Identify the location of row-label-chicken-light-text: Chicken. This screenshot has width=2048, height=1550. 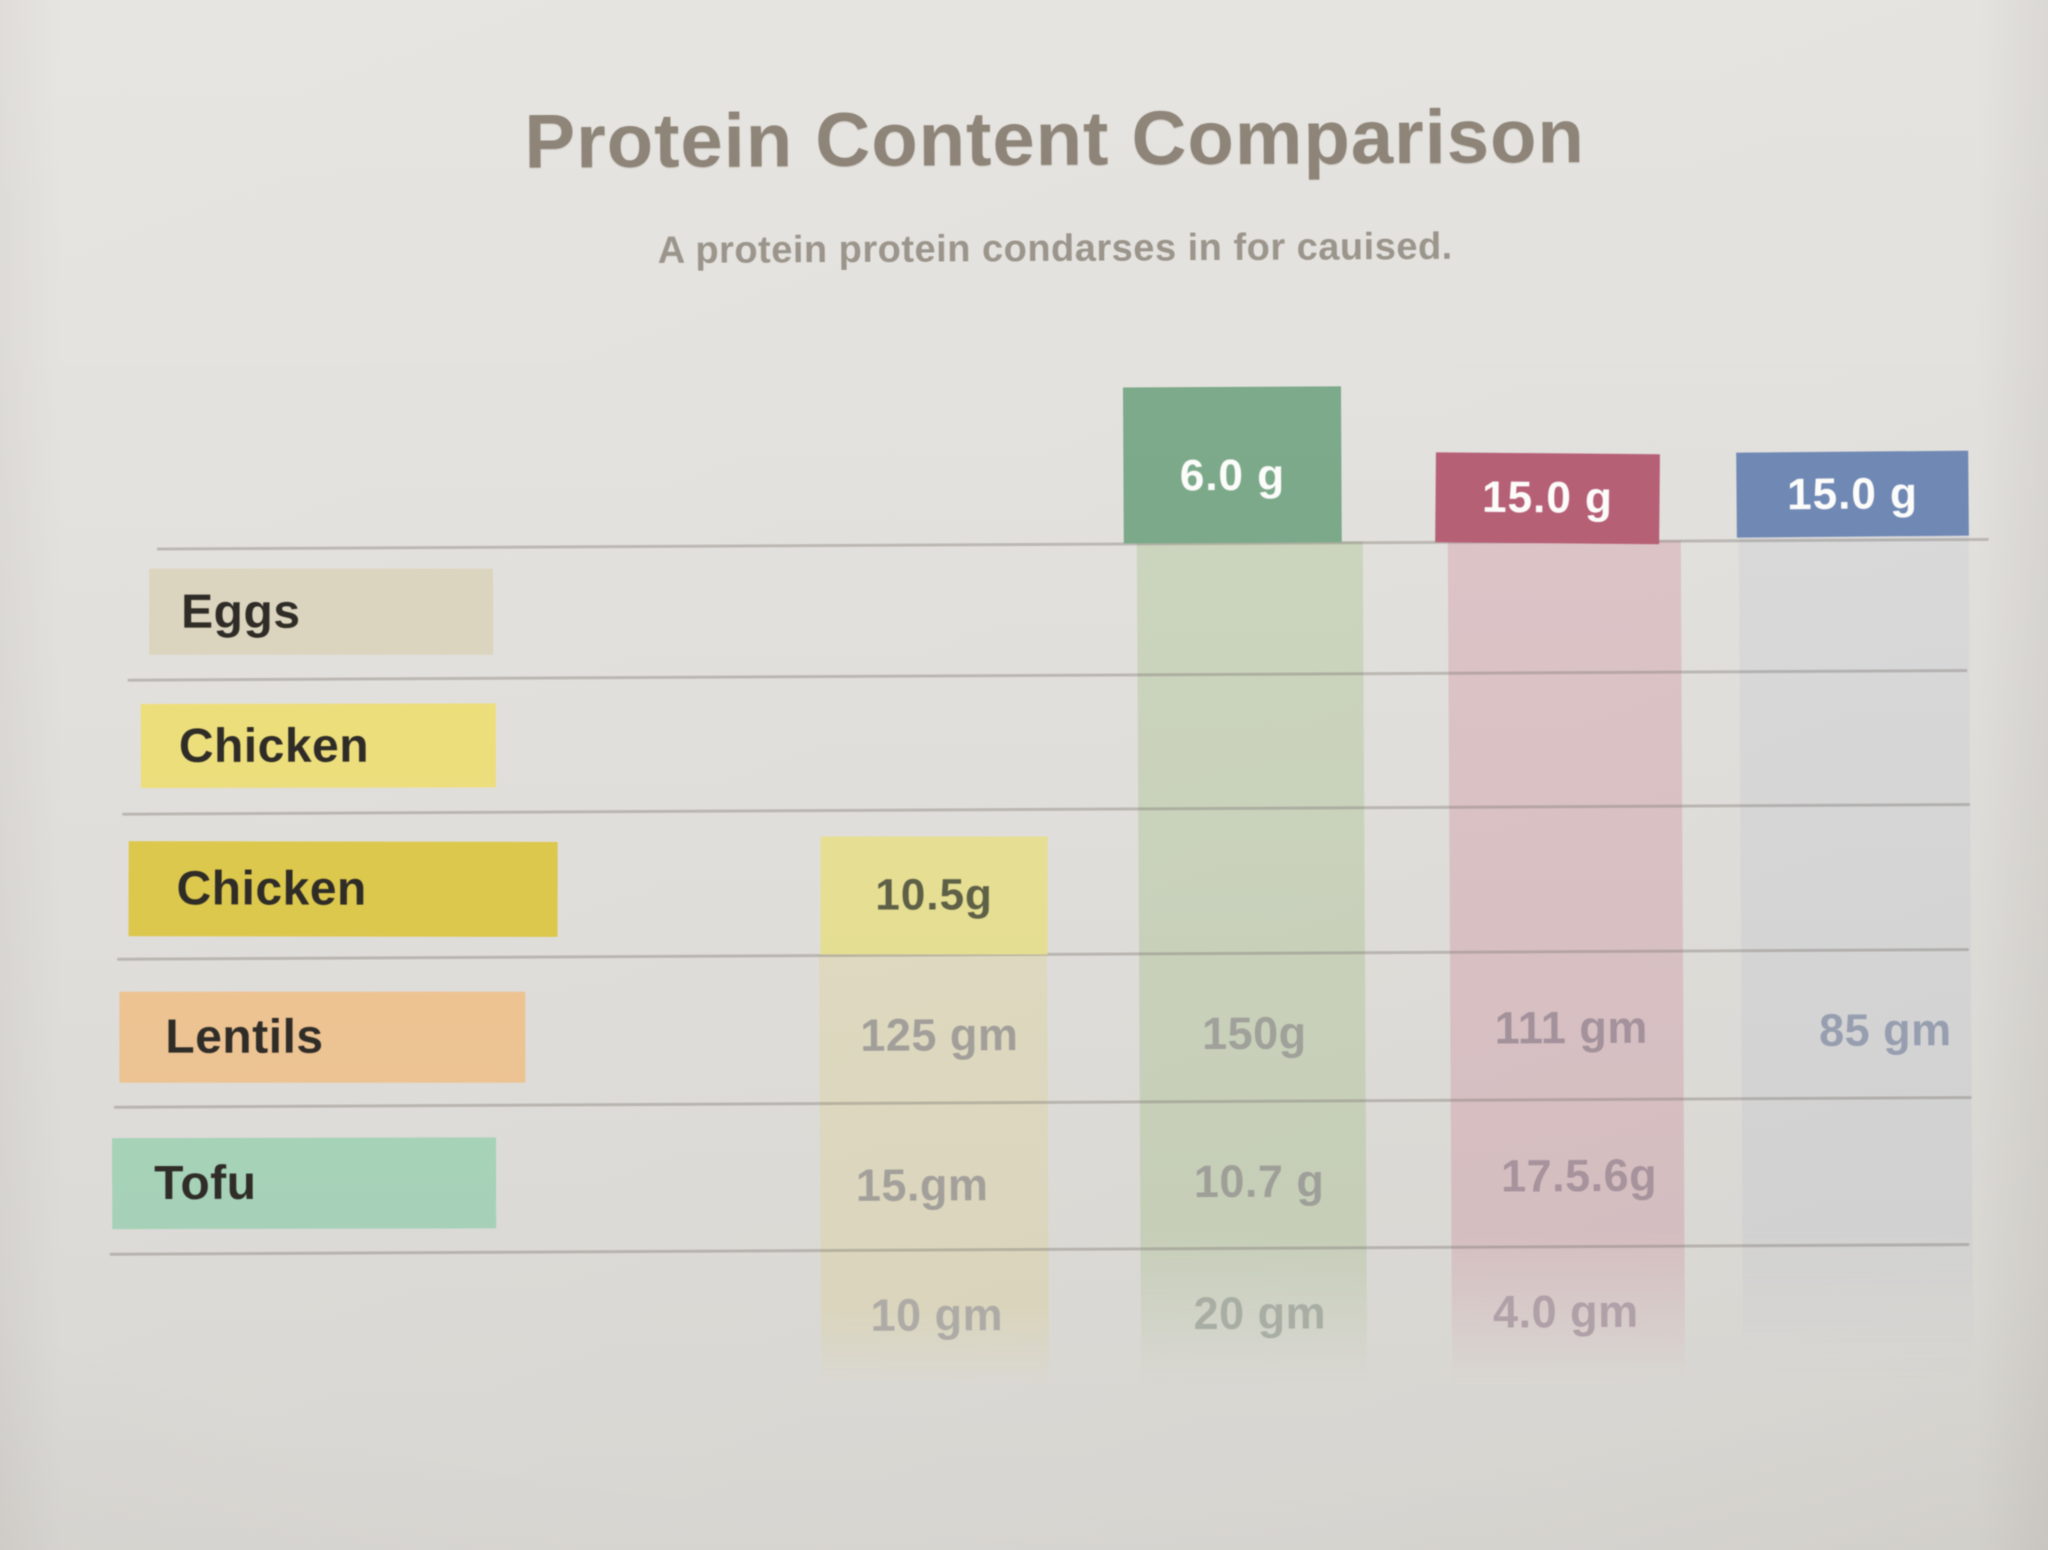
(274, 746).